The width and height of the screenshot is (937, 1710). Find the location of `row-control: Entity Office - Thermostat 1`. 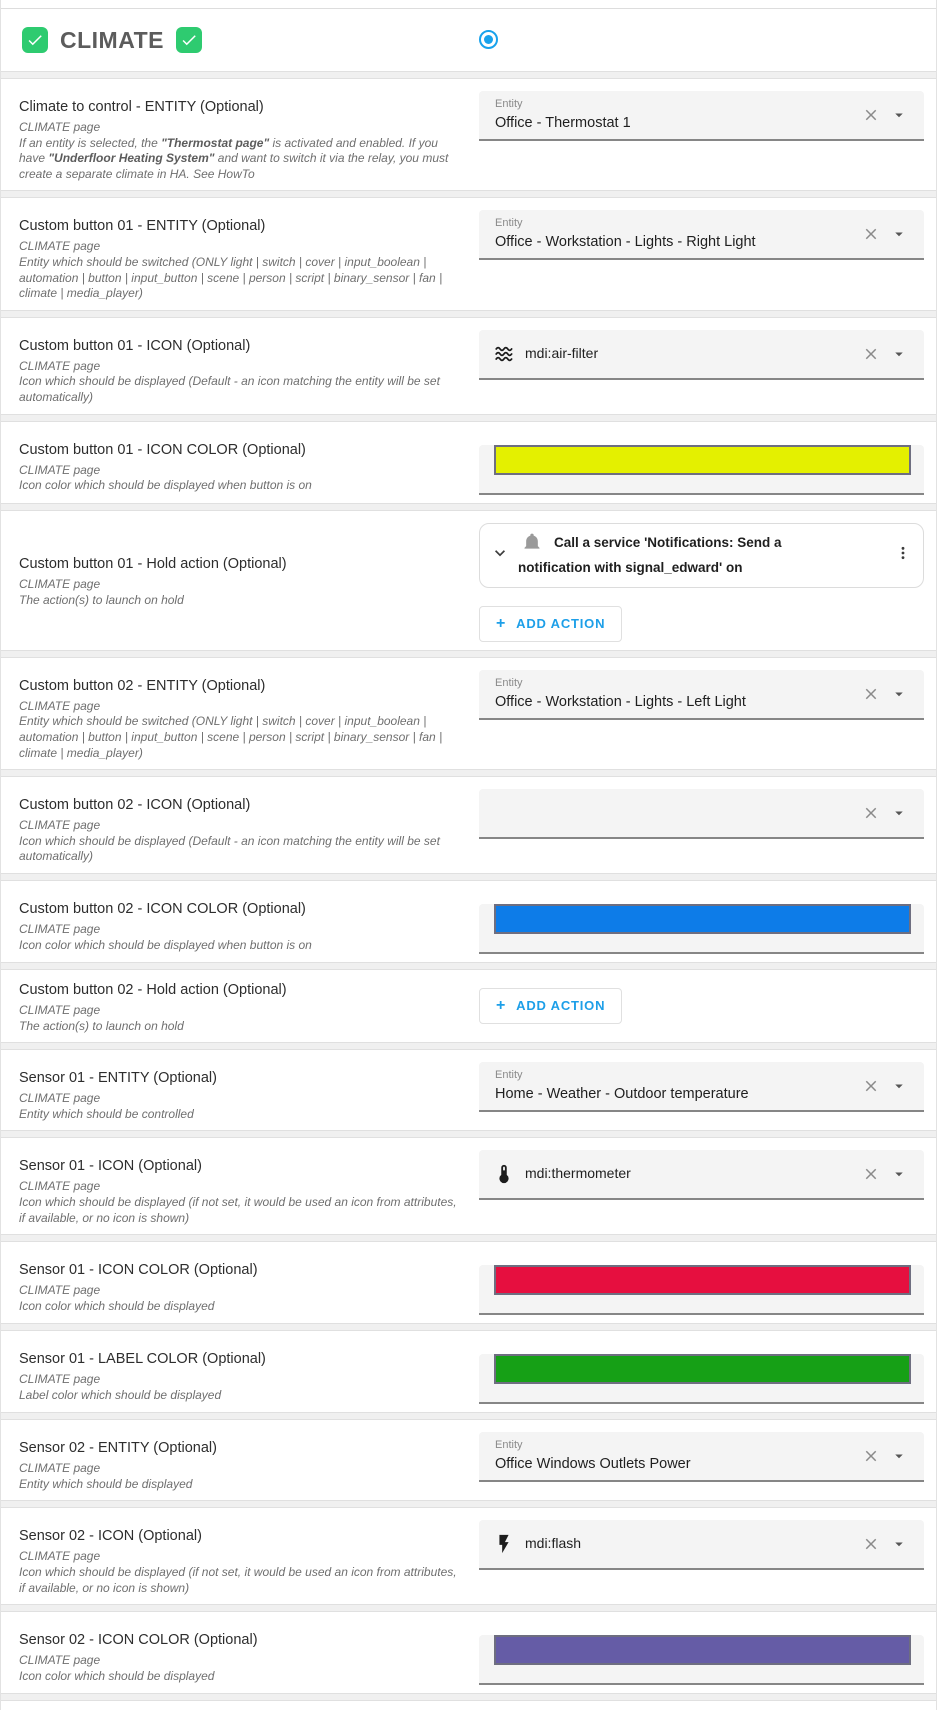

row-control: Entity Office - Thermostat 1 is located at coordinates (701, 136).